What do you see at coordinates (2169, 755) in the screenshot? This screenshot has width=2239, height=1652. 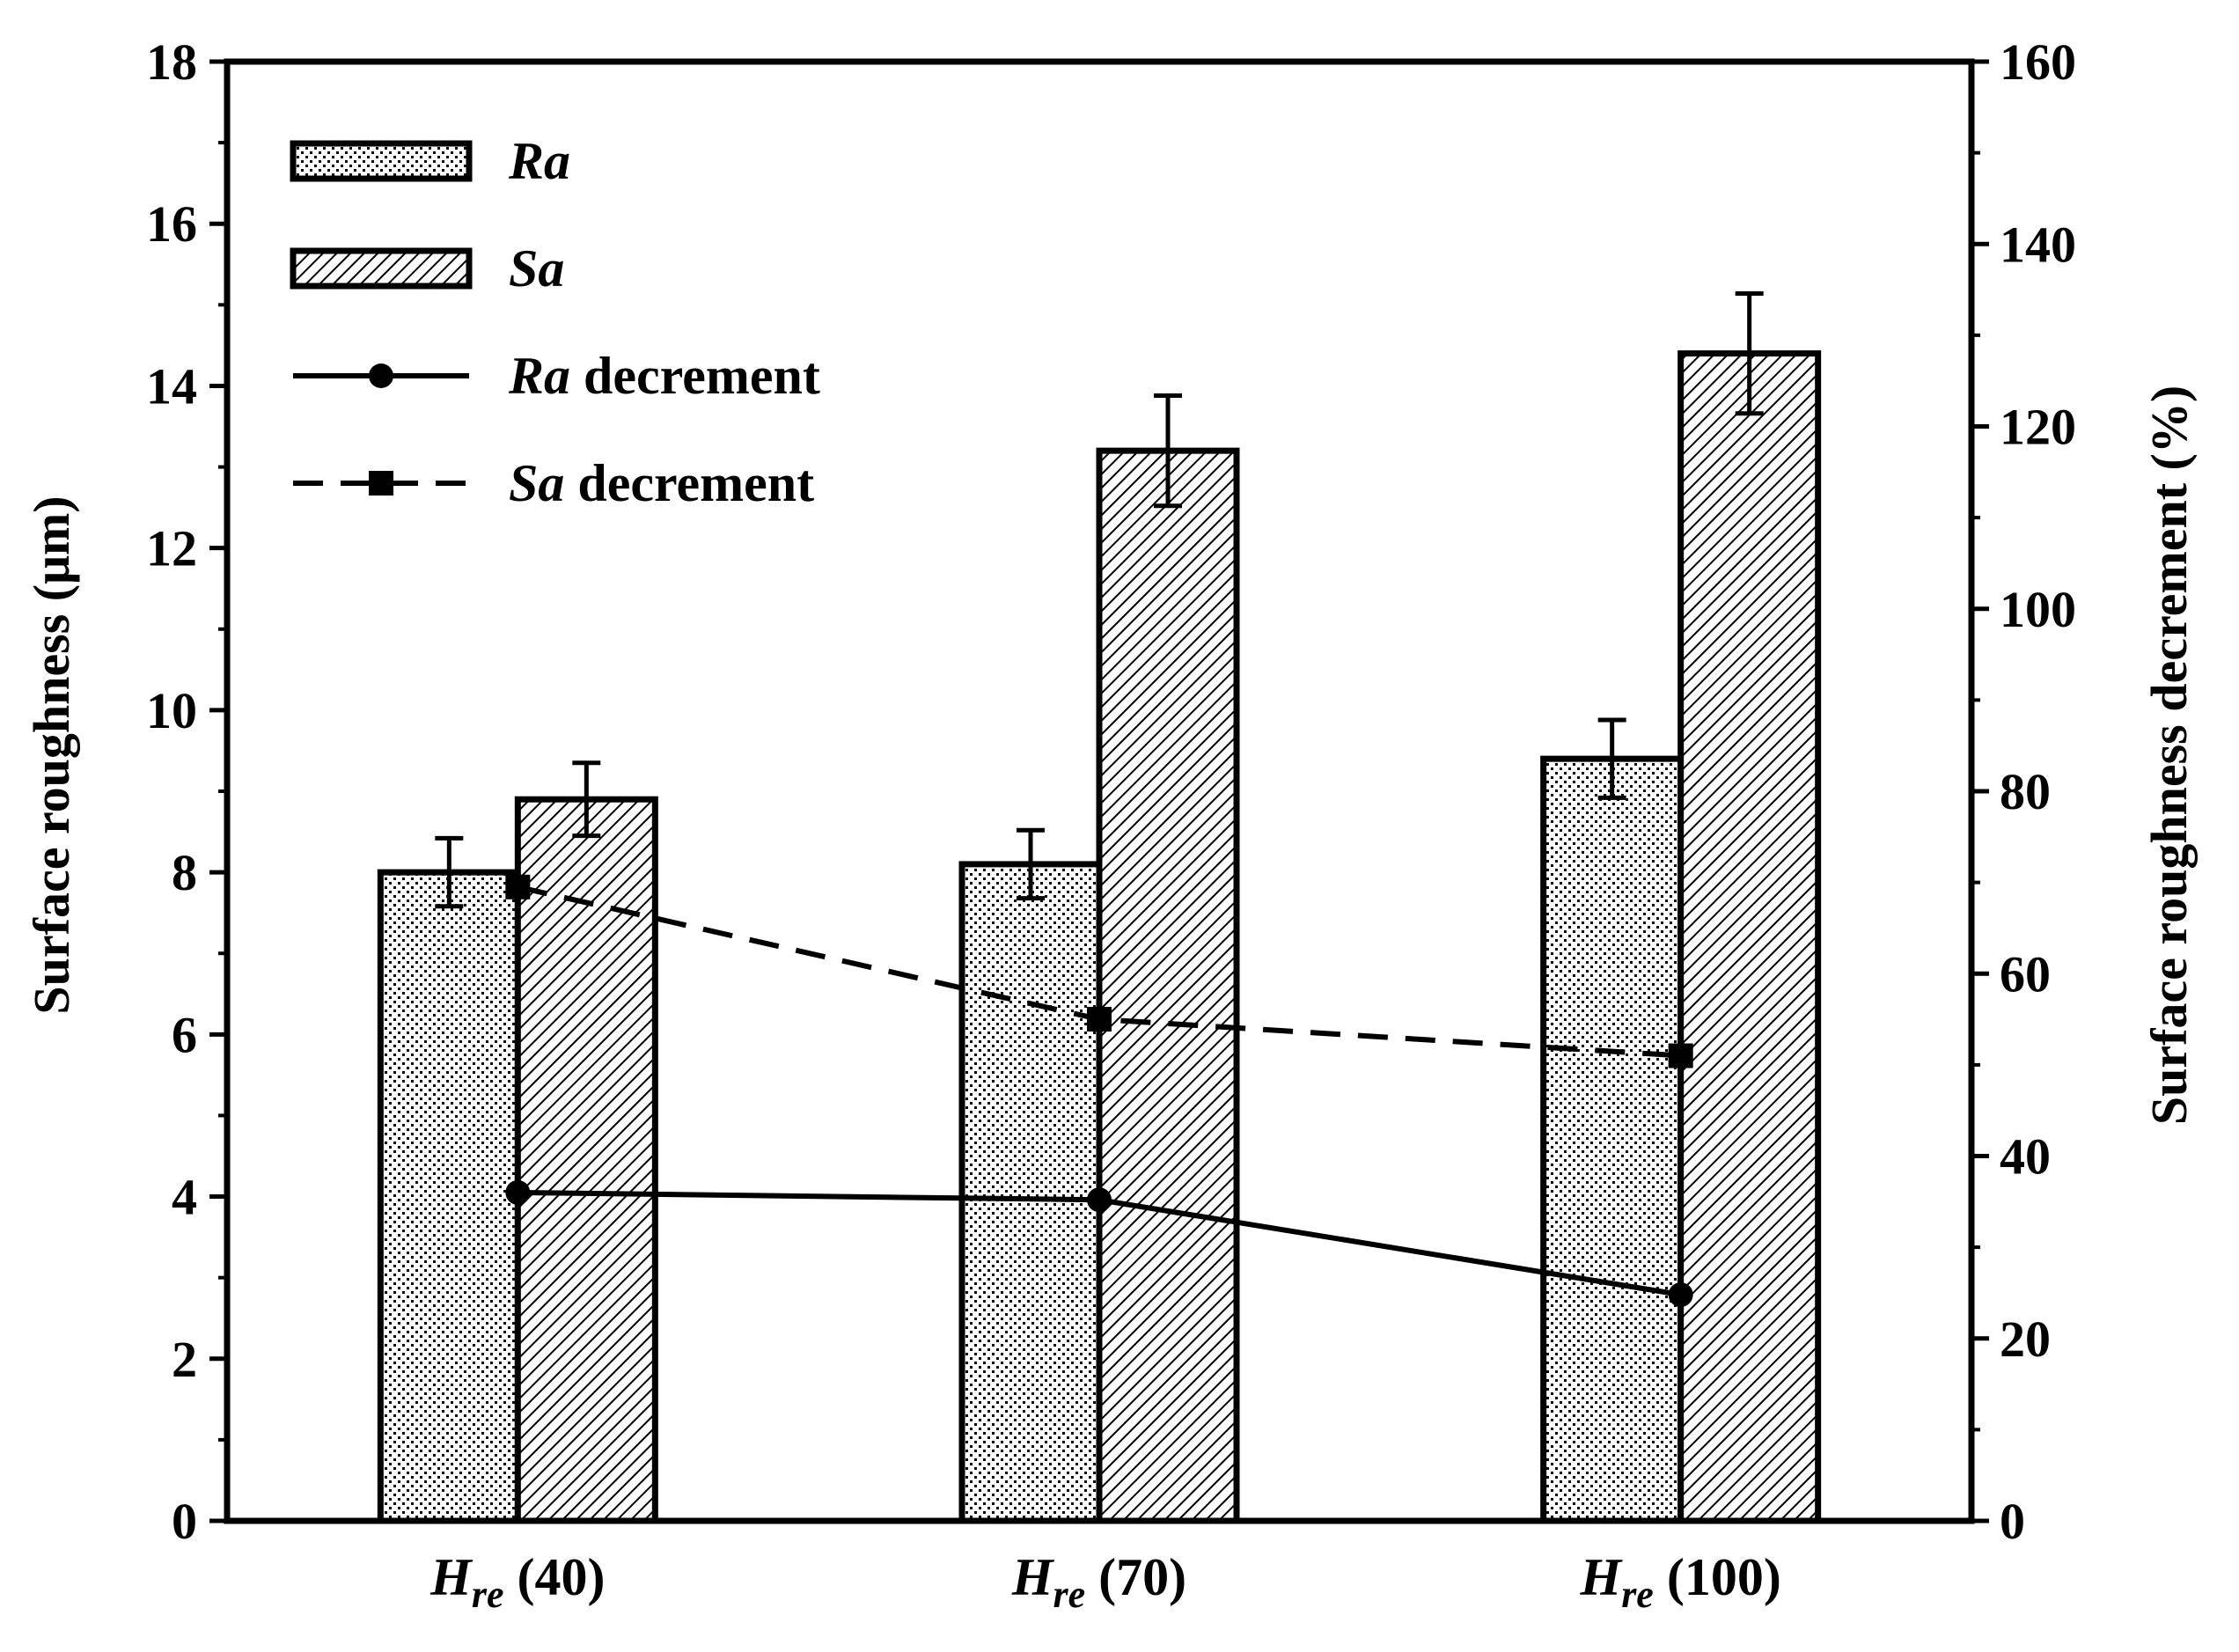 I see `y2-axis-title: Surface roughness decrement (%)` at bounding box center [2169, 755].